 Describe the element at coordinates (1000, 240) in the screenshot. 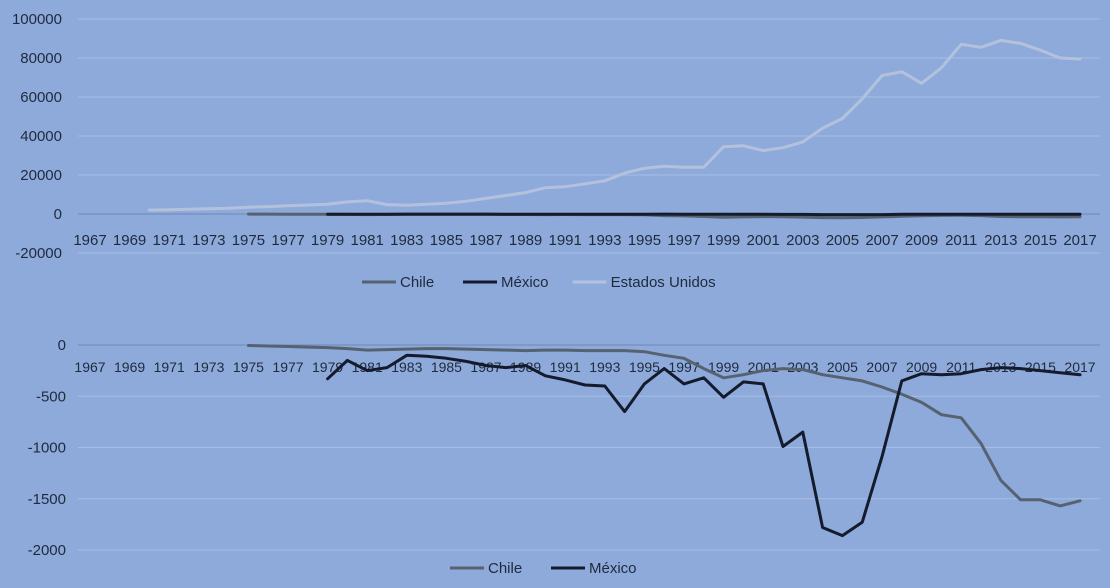

I see `x-tick-label: 2013` at that location.